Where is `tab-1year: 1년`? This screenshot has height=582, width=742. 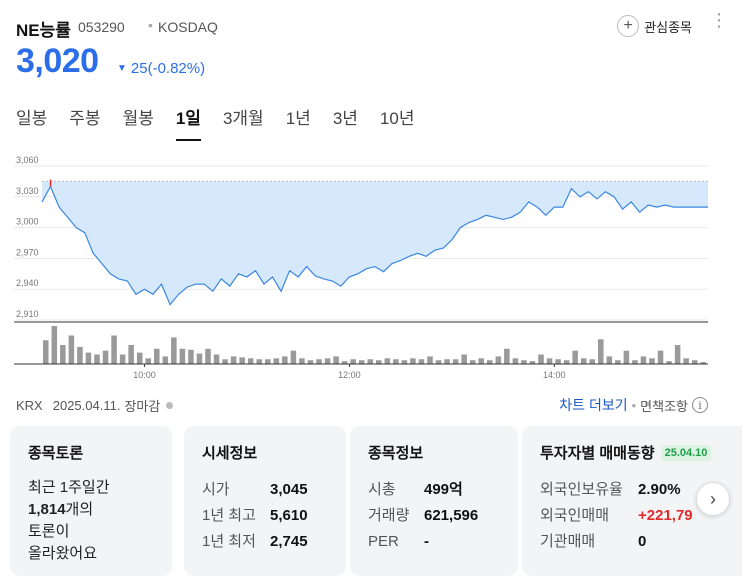
tab-1year: 1년 is located at coordinates (298, 118).